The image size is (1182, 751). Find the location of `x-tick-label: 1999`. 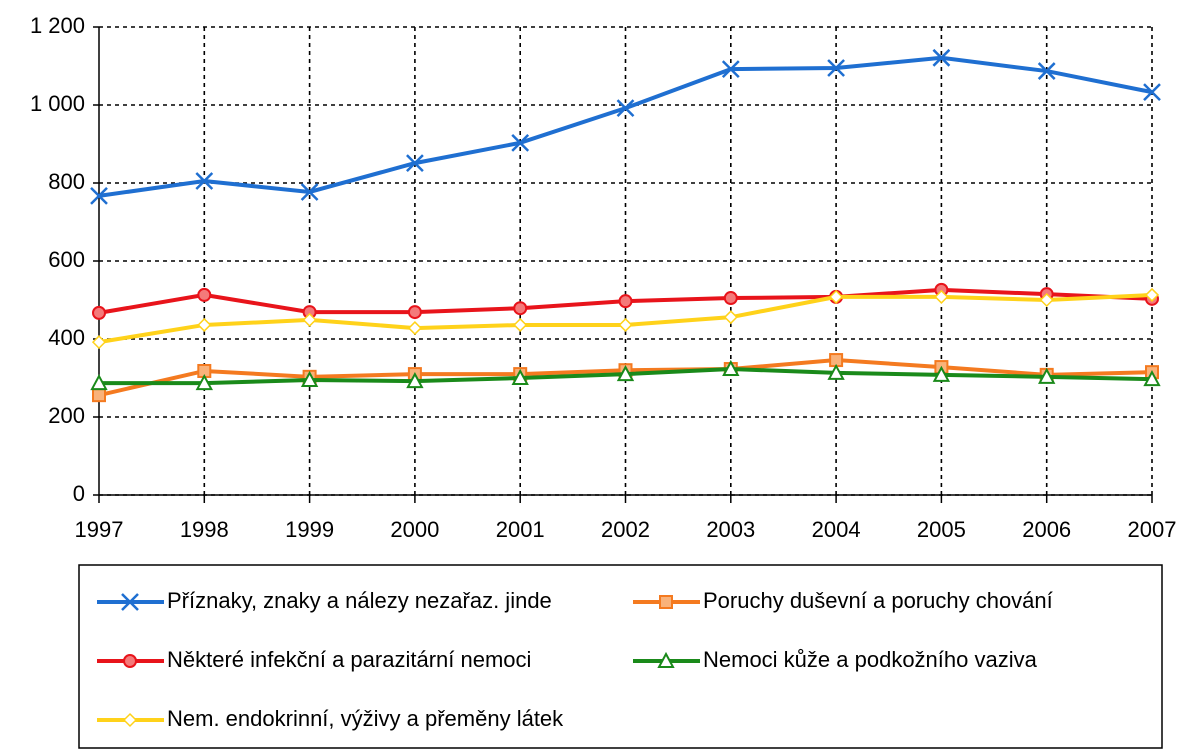

x-tick-label: 1999 is located at coordinates (309, 529).